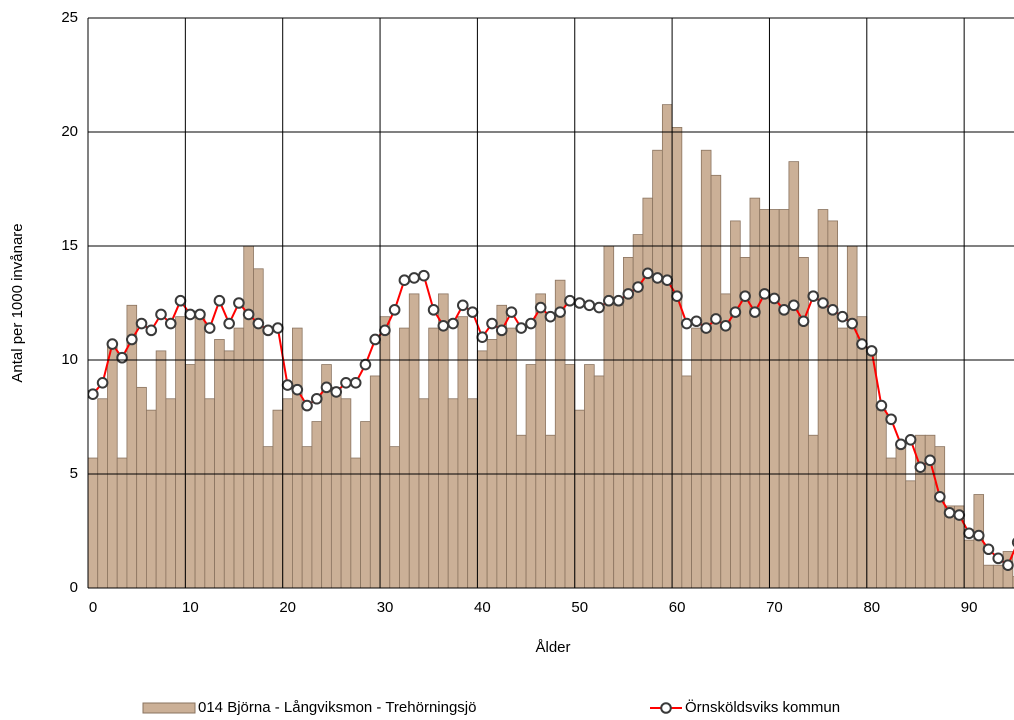  I want to click on y-tick-label: 15, so click(69, 245).